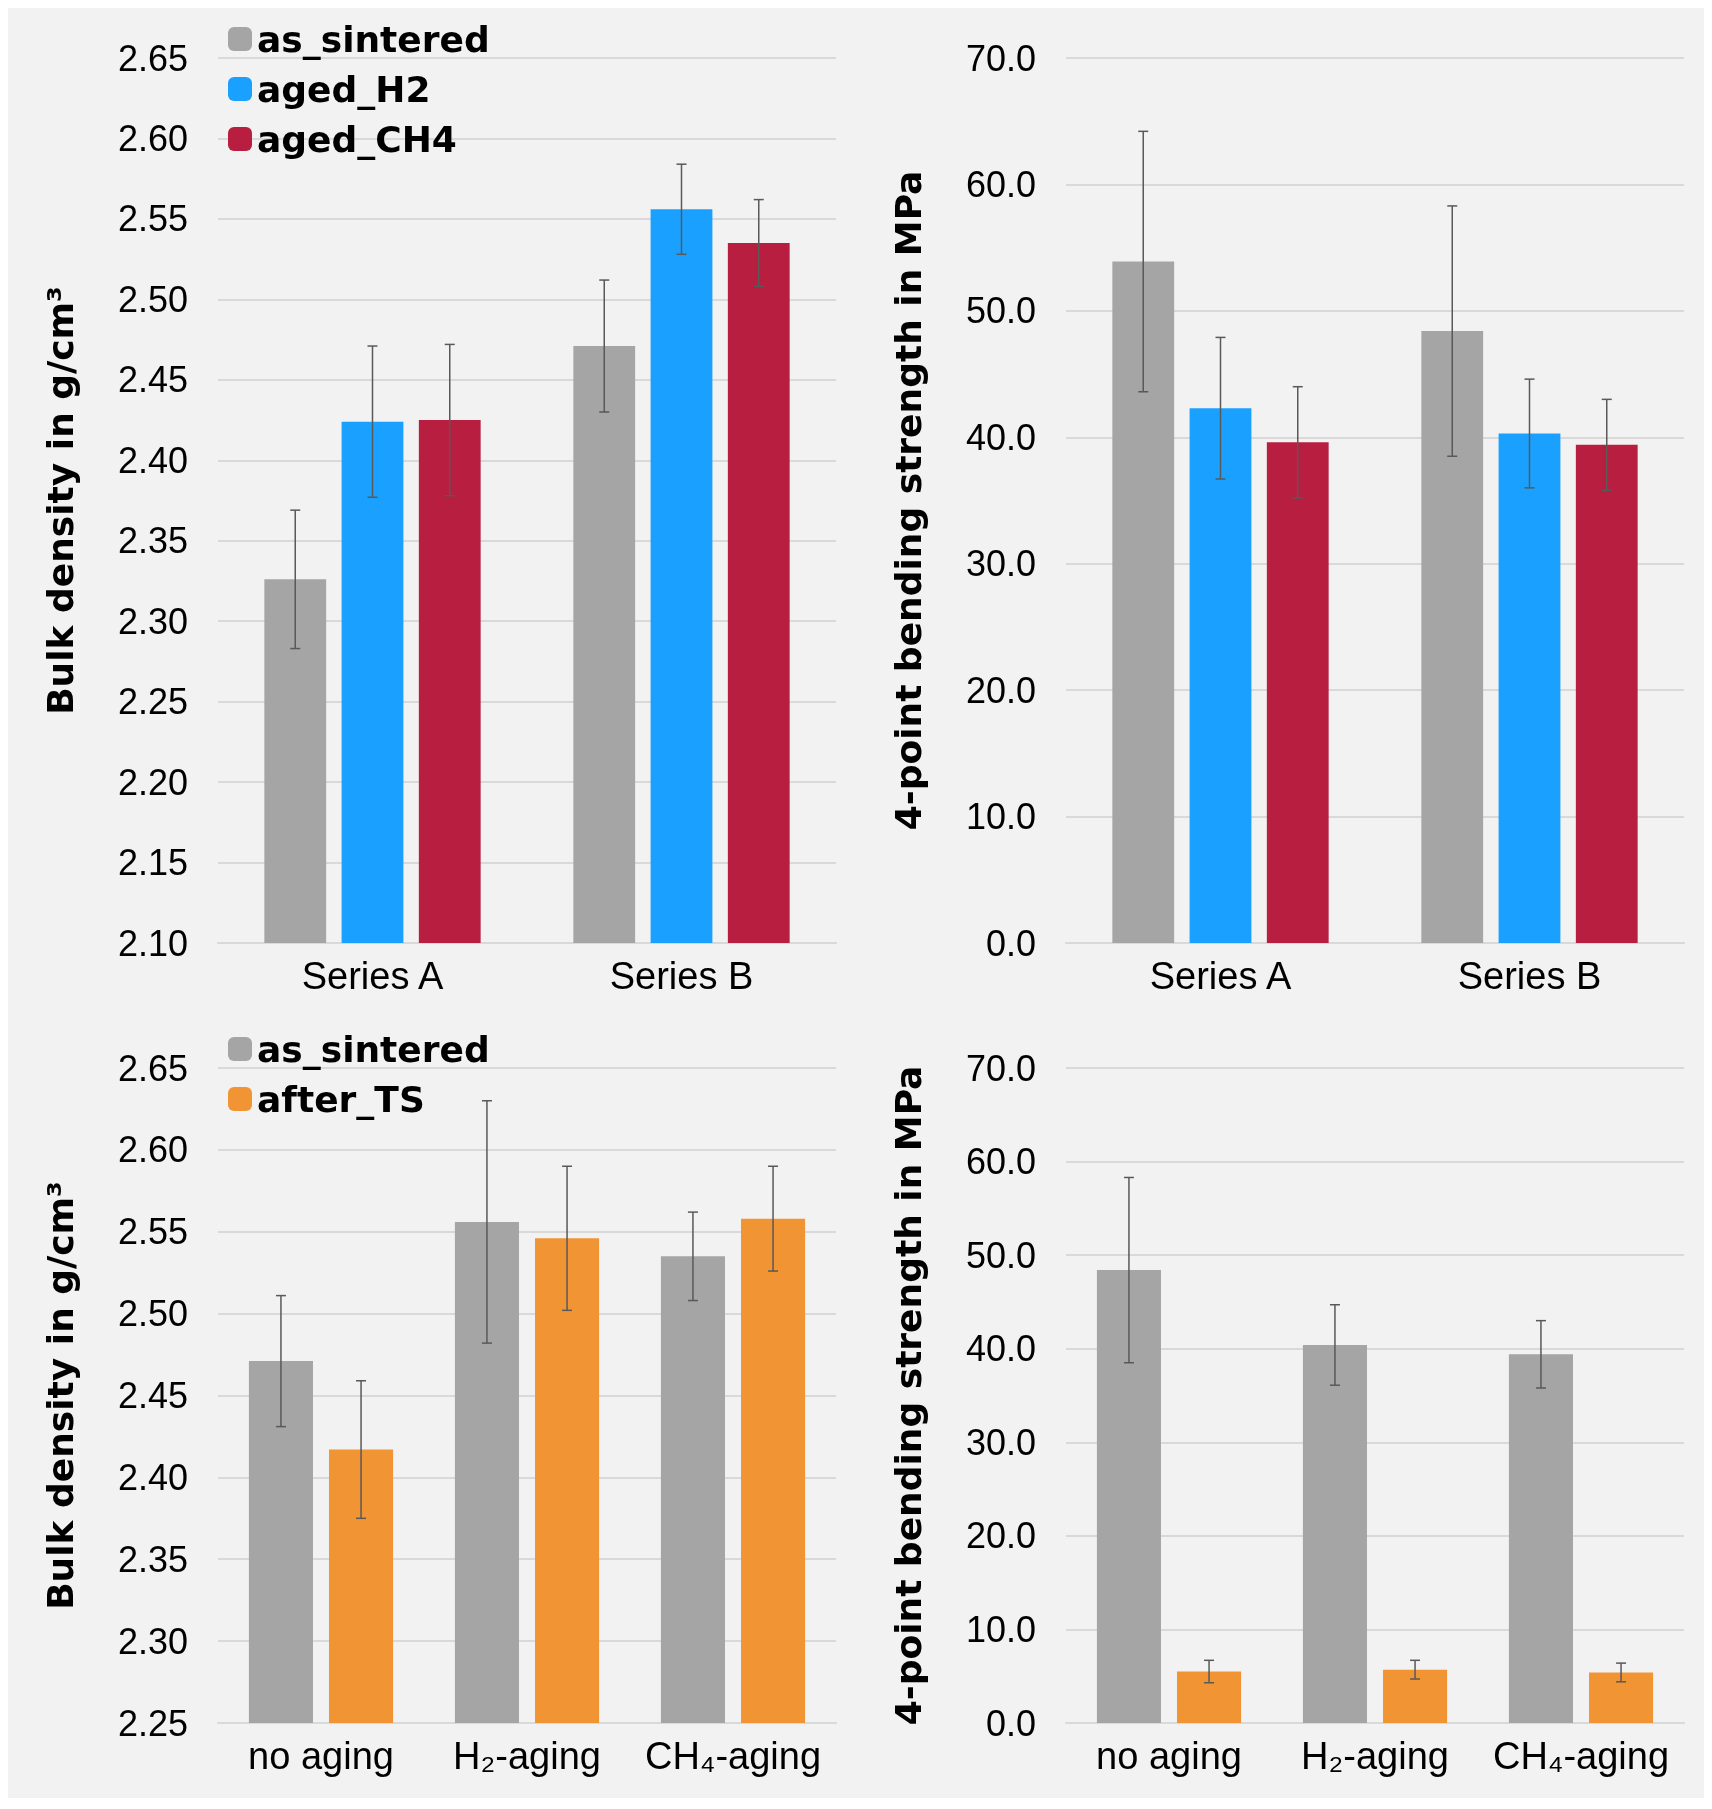 The width and height of the screenshot is (1712, 1809). Describe the element at coordinates (344, 89) in the screenshot. I see `legend-label: aged_H2` at that location.